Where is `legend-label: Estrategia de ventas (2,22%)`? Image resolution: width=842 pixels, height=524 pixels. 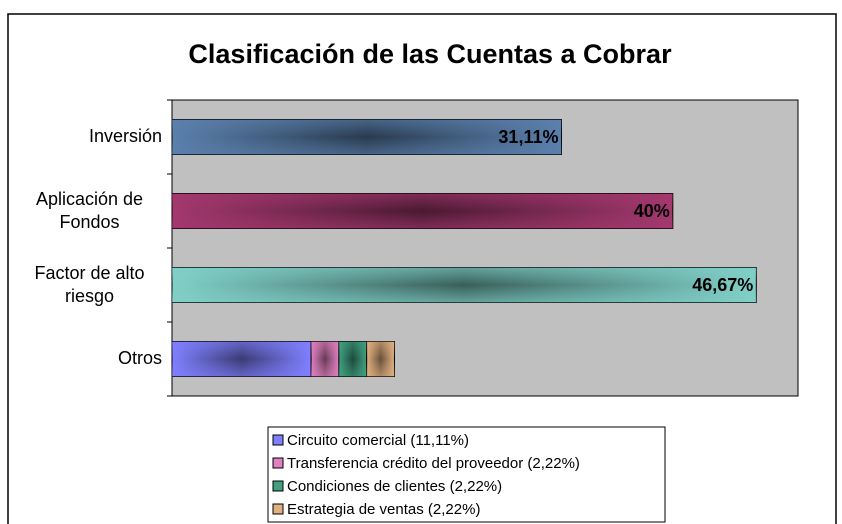
legend-label: Estrategia de ventas (2,22%) is located at coordinates (383, 509).